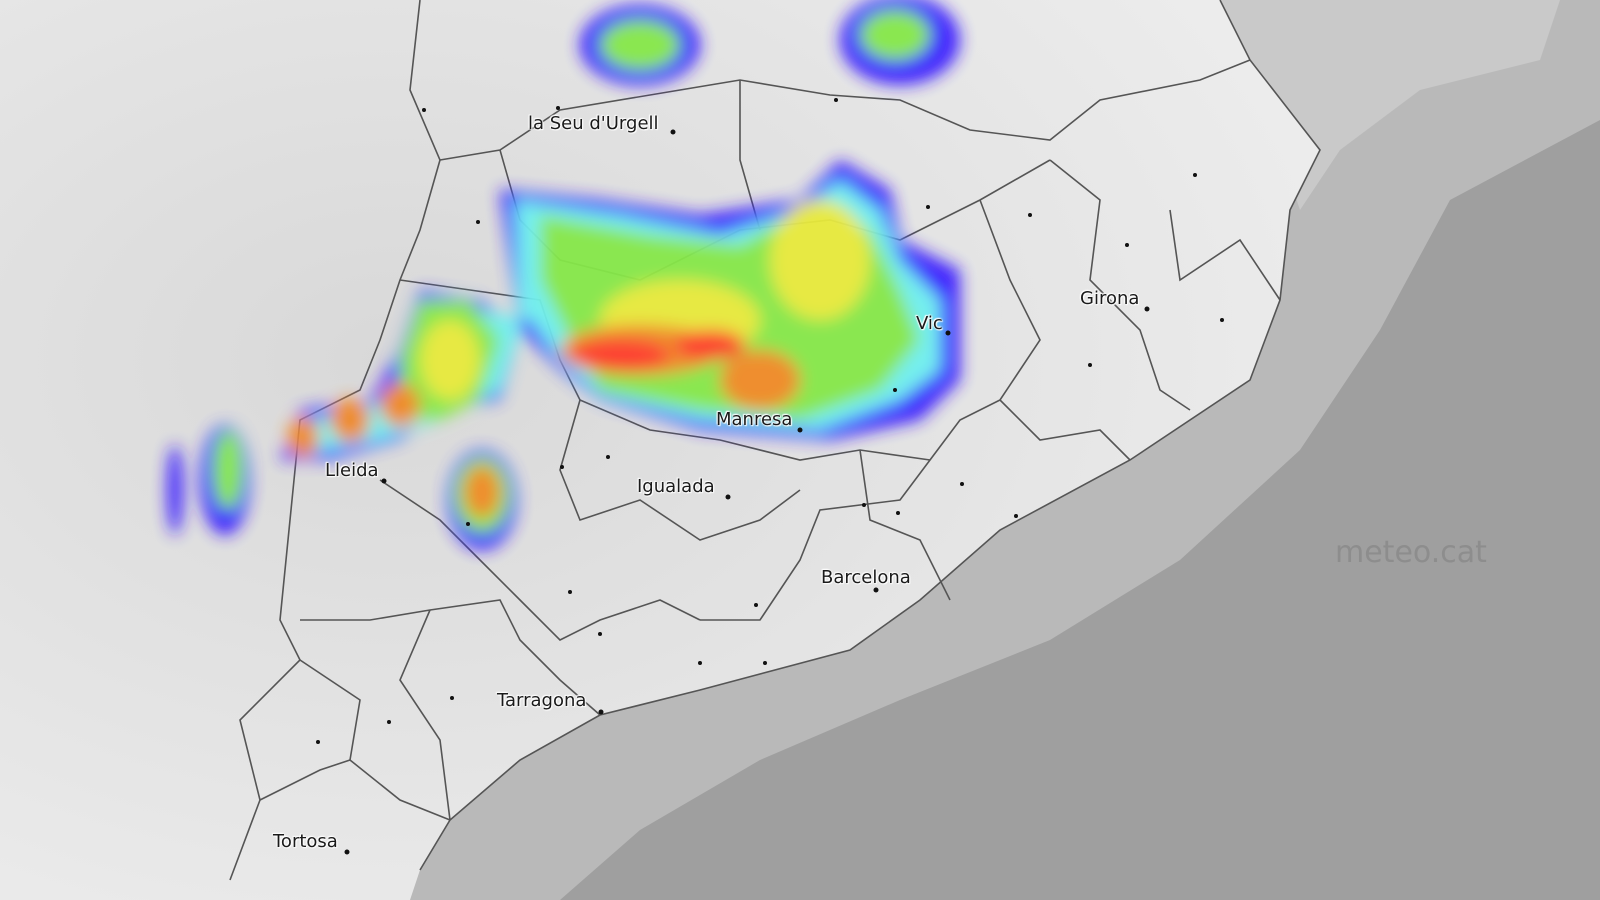 This screenshot has width=1600, height=900. Describe the element at coordinates (593, 123) in the screenshot. I see `city-label-la-seu-durgell: la Seu d'Urgell` at that location.